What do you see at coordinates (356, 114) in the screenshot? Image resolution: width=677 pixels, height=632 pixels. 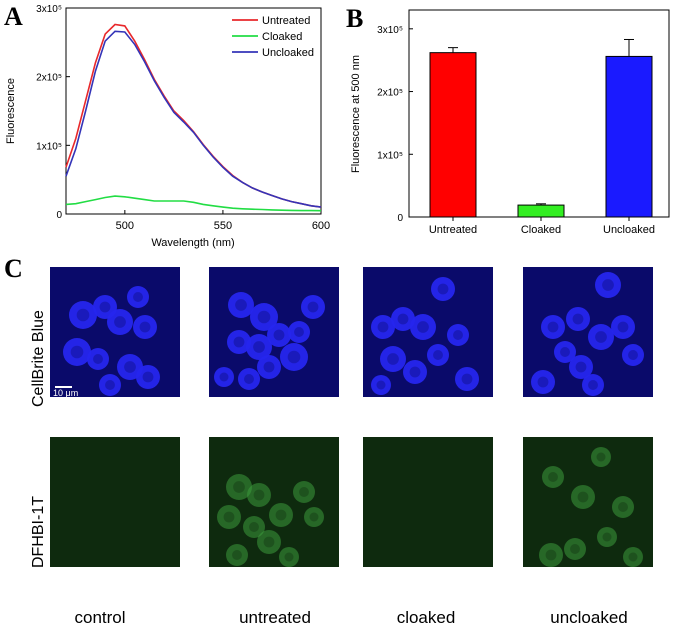 I see `y-axis-label: Fluorescence at 500 nm` at bounding box center [356, 114].